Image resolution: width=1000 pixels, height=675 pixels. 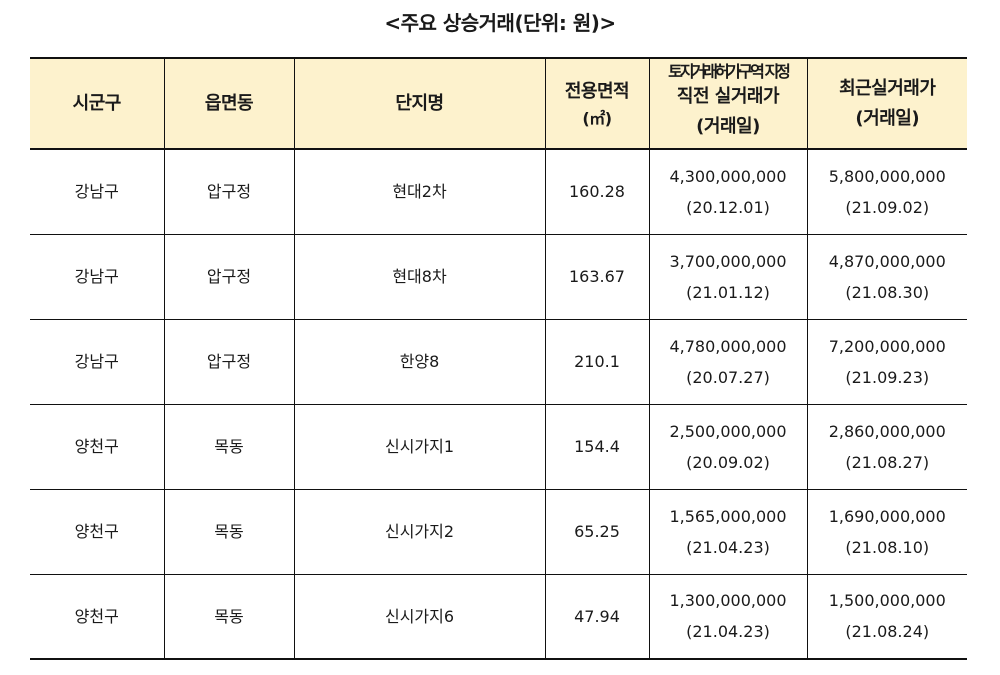 I want to click on prev-price-date: (21.01.12), so click(x=728, y=292).